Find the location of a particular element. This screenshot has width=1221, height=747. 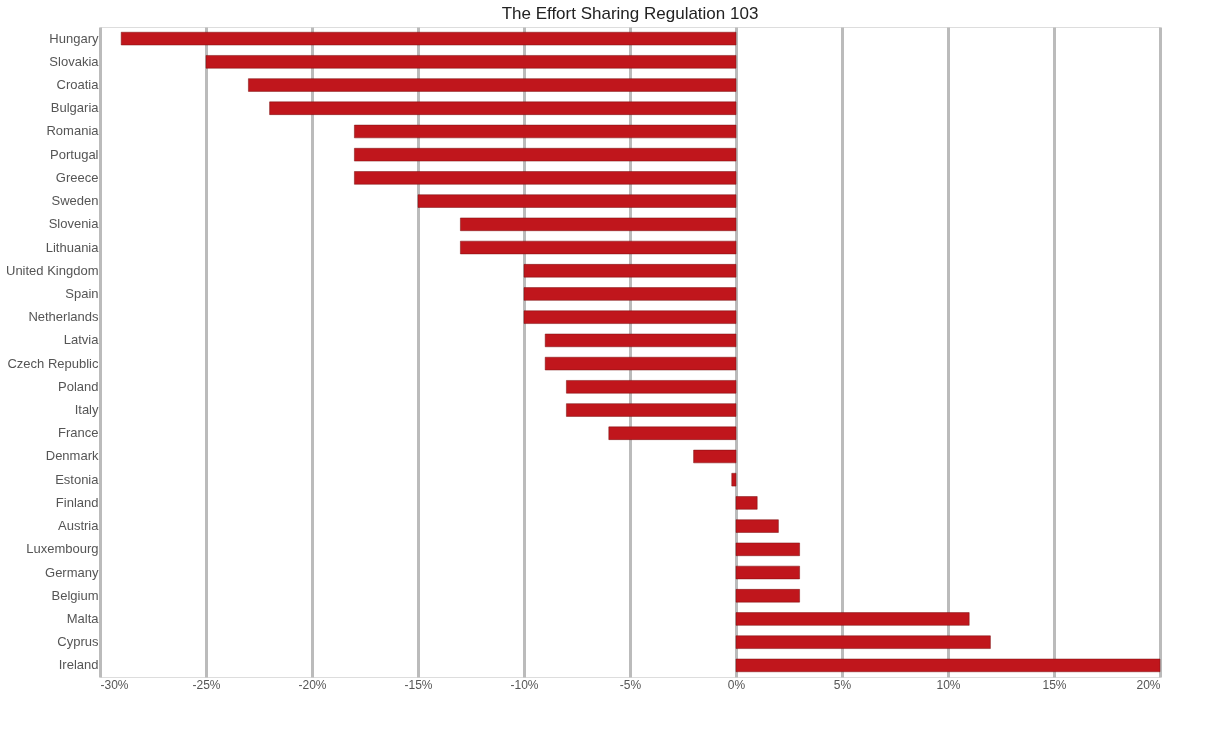

y-tick-label: United Kingdom is located at coordinates (52, 270).